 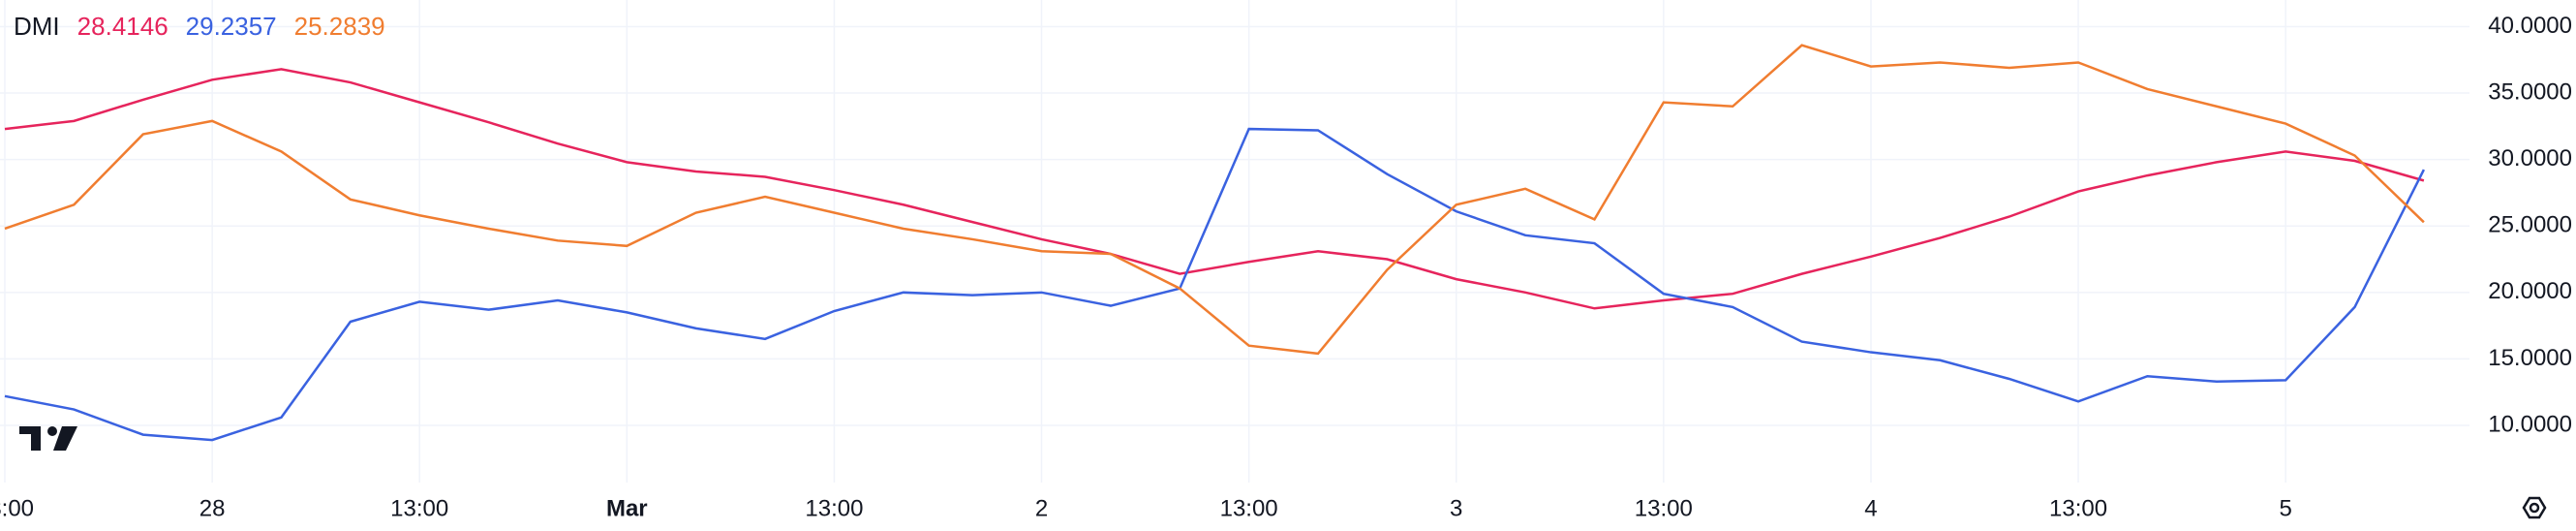 I want to click on legend-value: 28.4146, so click(x=123, y=26).